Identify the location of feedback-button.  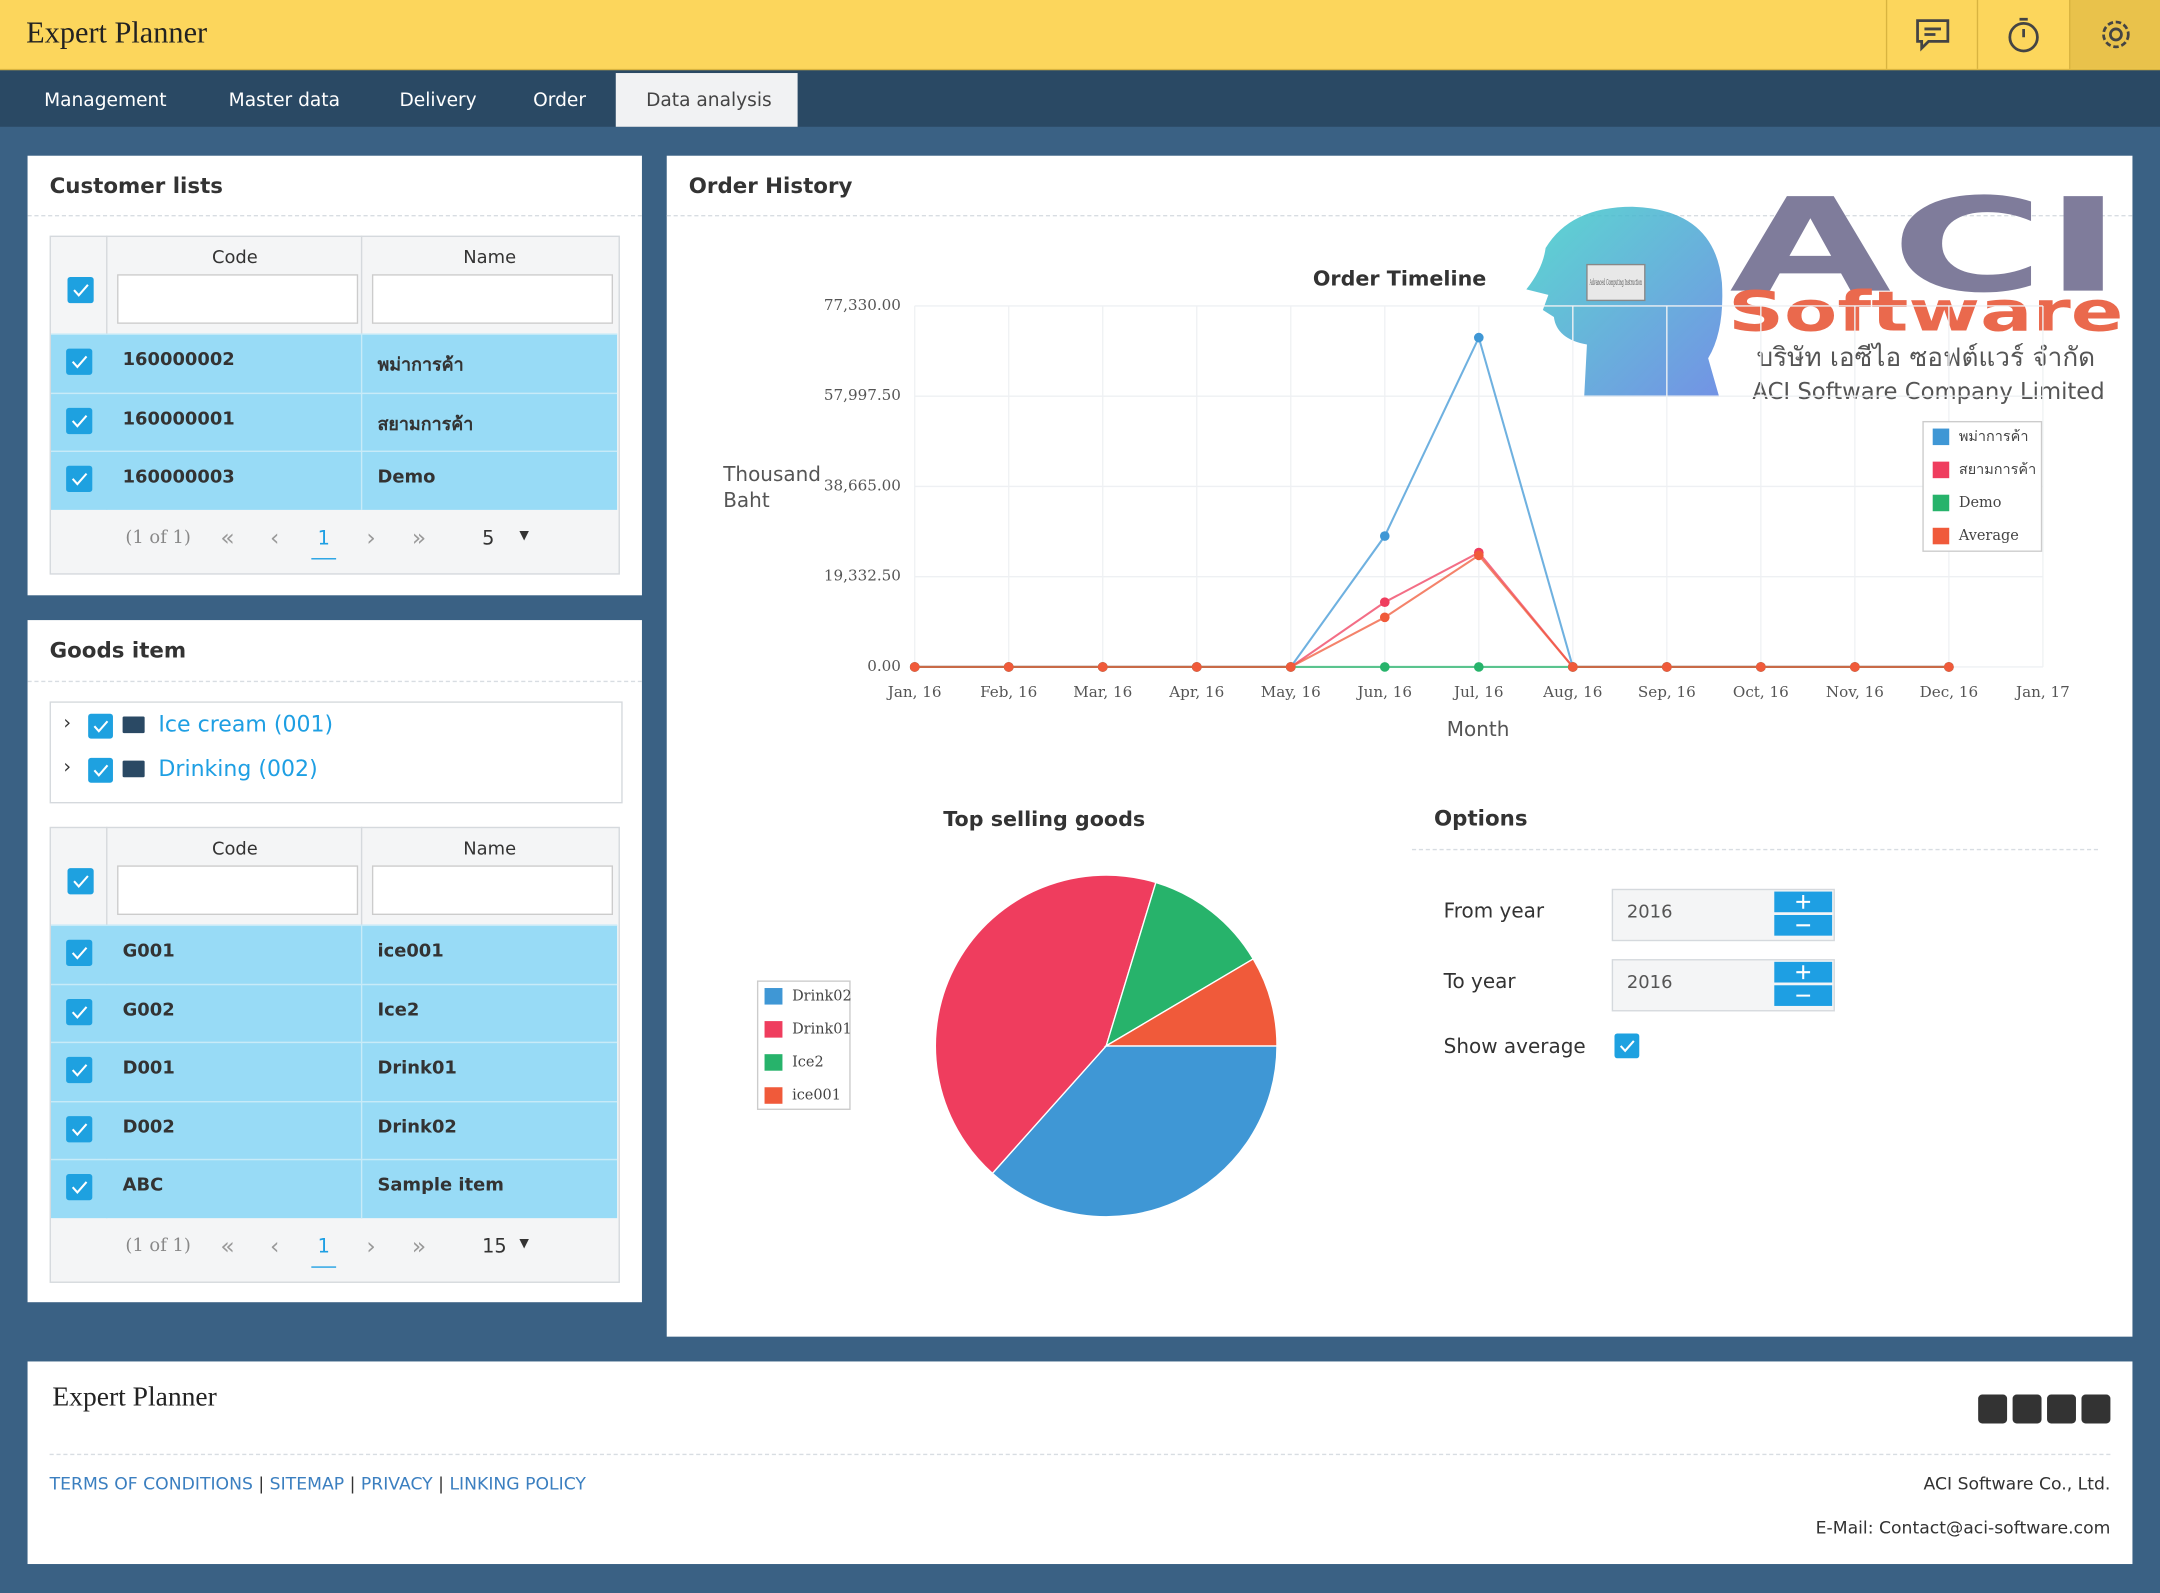
(1931, 34).